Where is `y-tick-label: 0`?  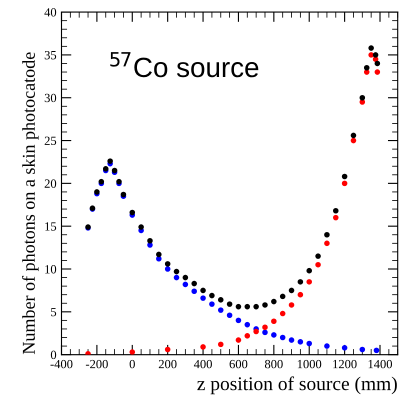
y-tick-label: 0 is located at coordinates (53, 355).